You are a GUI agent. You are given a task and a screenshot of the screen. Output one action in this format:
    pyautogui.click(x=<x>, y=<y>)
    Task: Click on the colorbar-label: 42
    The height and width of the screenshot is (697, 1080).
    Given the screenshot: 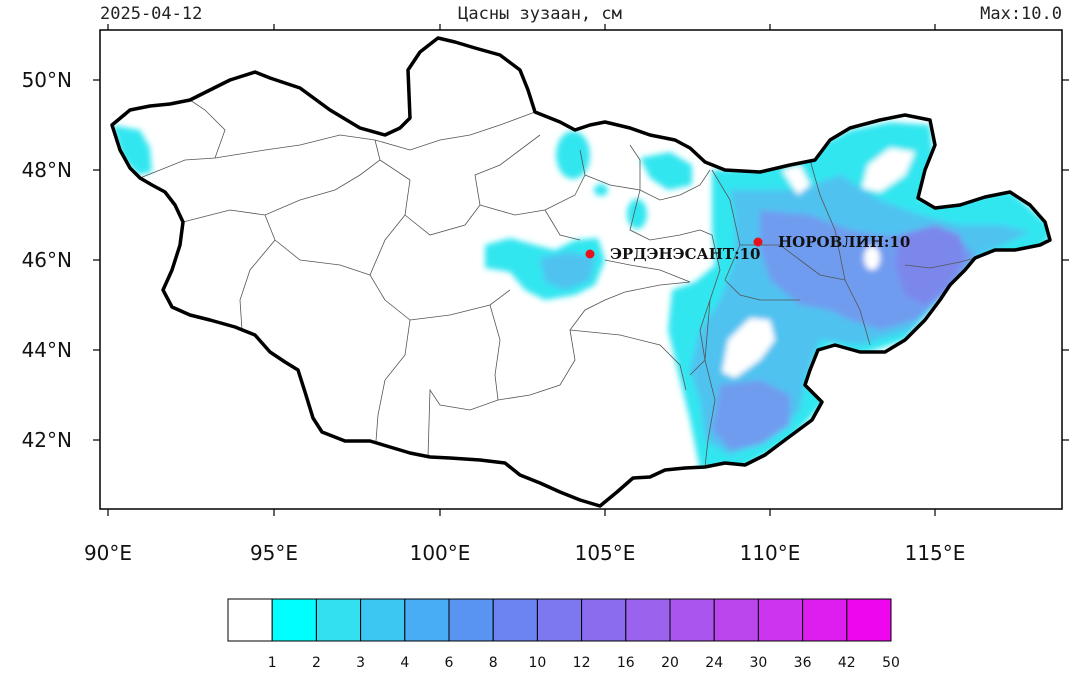 What is the action you would take?
    pyautogui.click(x=847, y=663)
    